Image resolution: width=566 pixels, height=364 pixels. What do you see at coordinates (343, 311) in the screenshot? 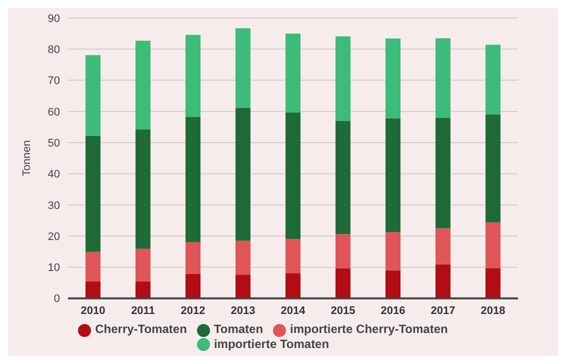
I see `x-tick-label: 2015` at bounding box center [343, 311].